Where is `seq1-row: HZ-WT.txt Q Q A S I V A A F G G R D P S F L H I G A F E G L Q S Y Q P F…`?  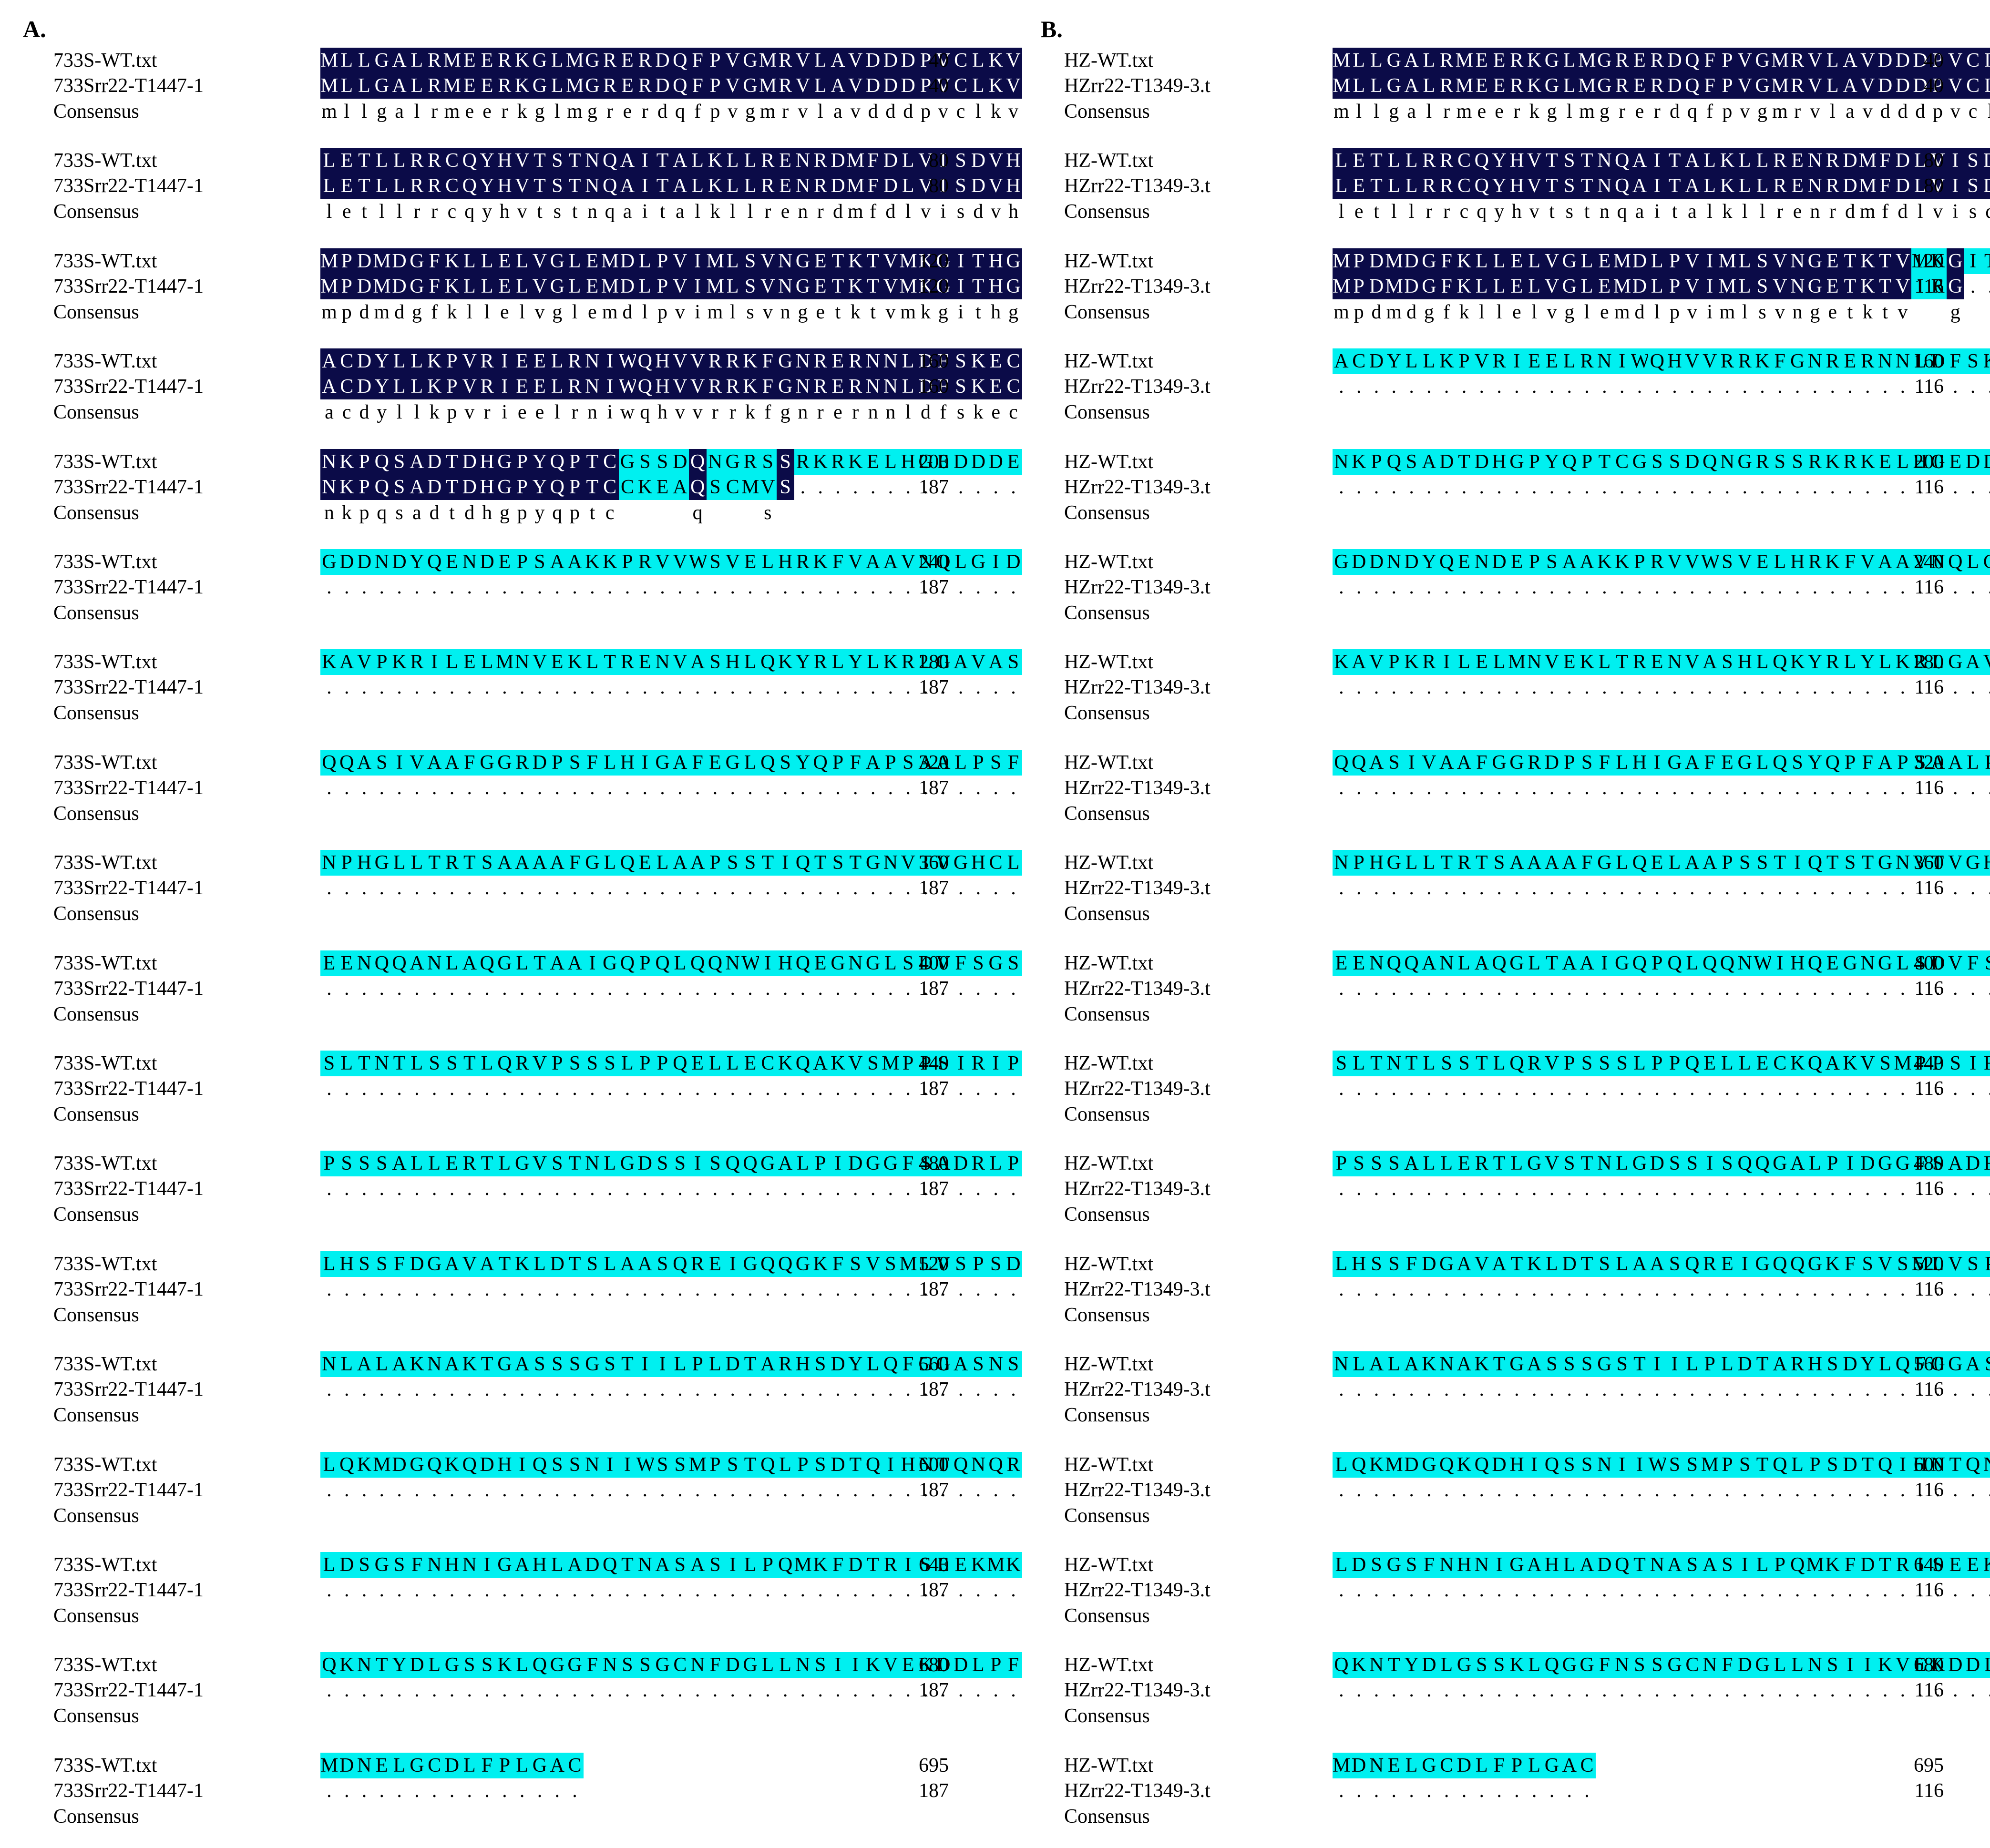 seq1-row: HZ-WT.txt Q Q A S I V A A F G G R D P S F L H I G A F E G L Q S Y Q P F… is located at coordinates (1492, 762).